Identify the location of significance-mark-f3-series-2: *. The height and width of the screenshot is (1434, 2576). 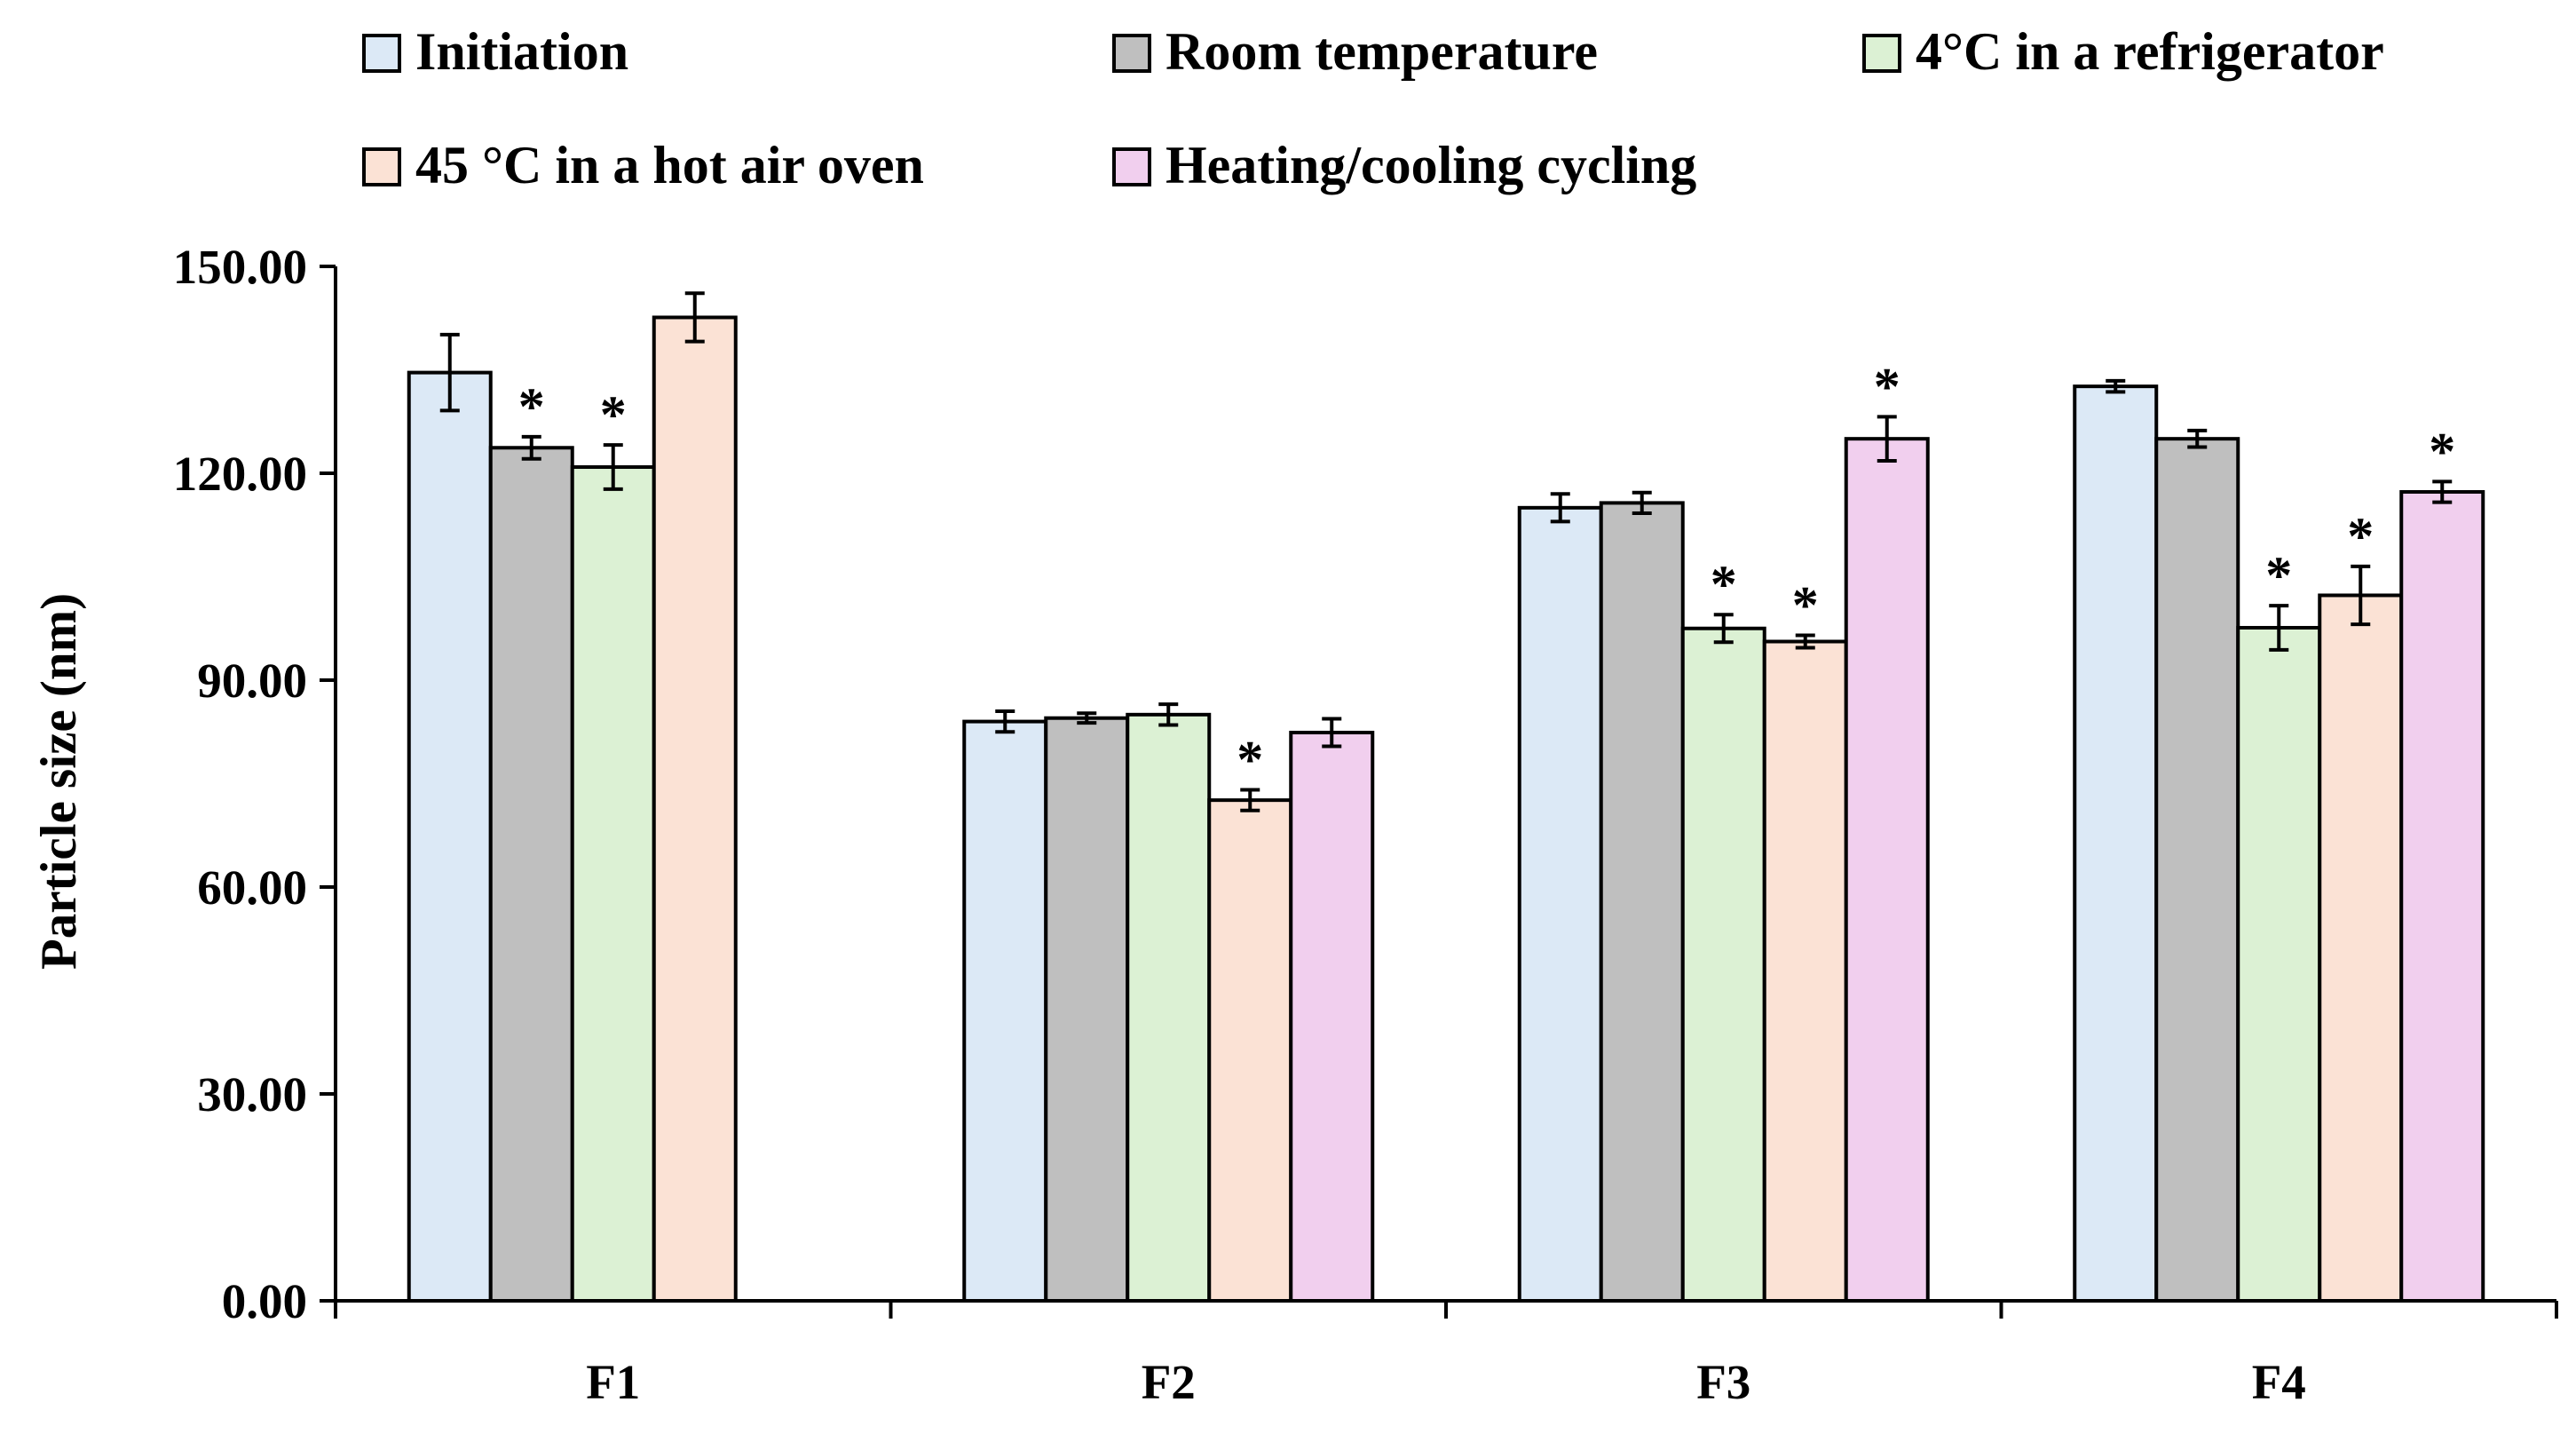
(1724, 584).